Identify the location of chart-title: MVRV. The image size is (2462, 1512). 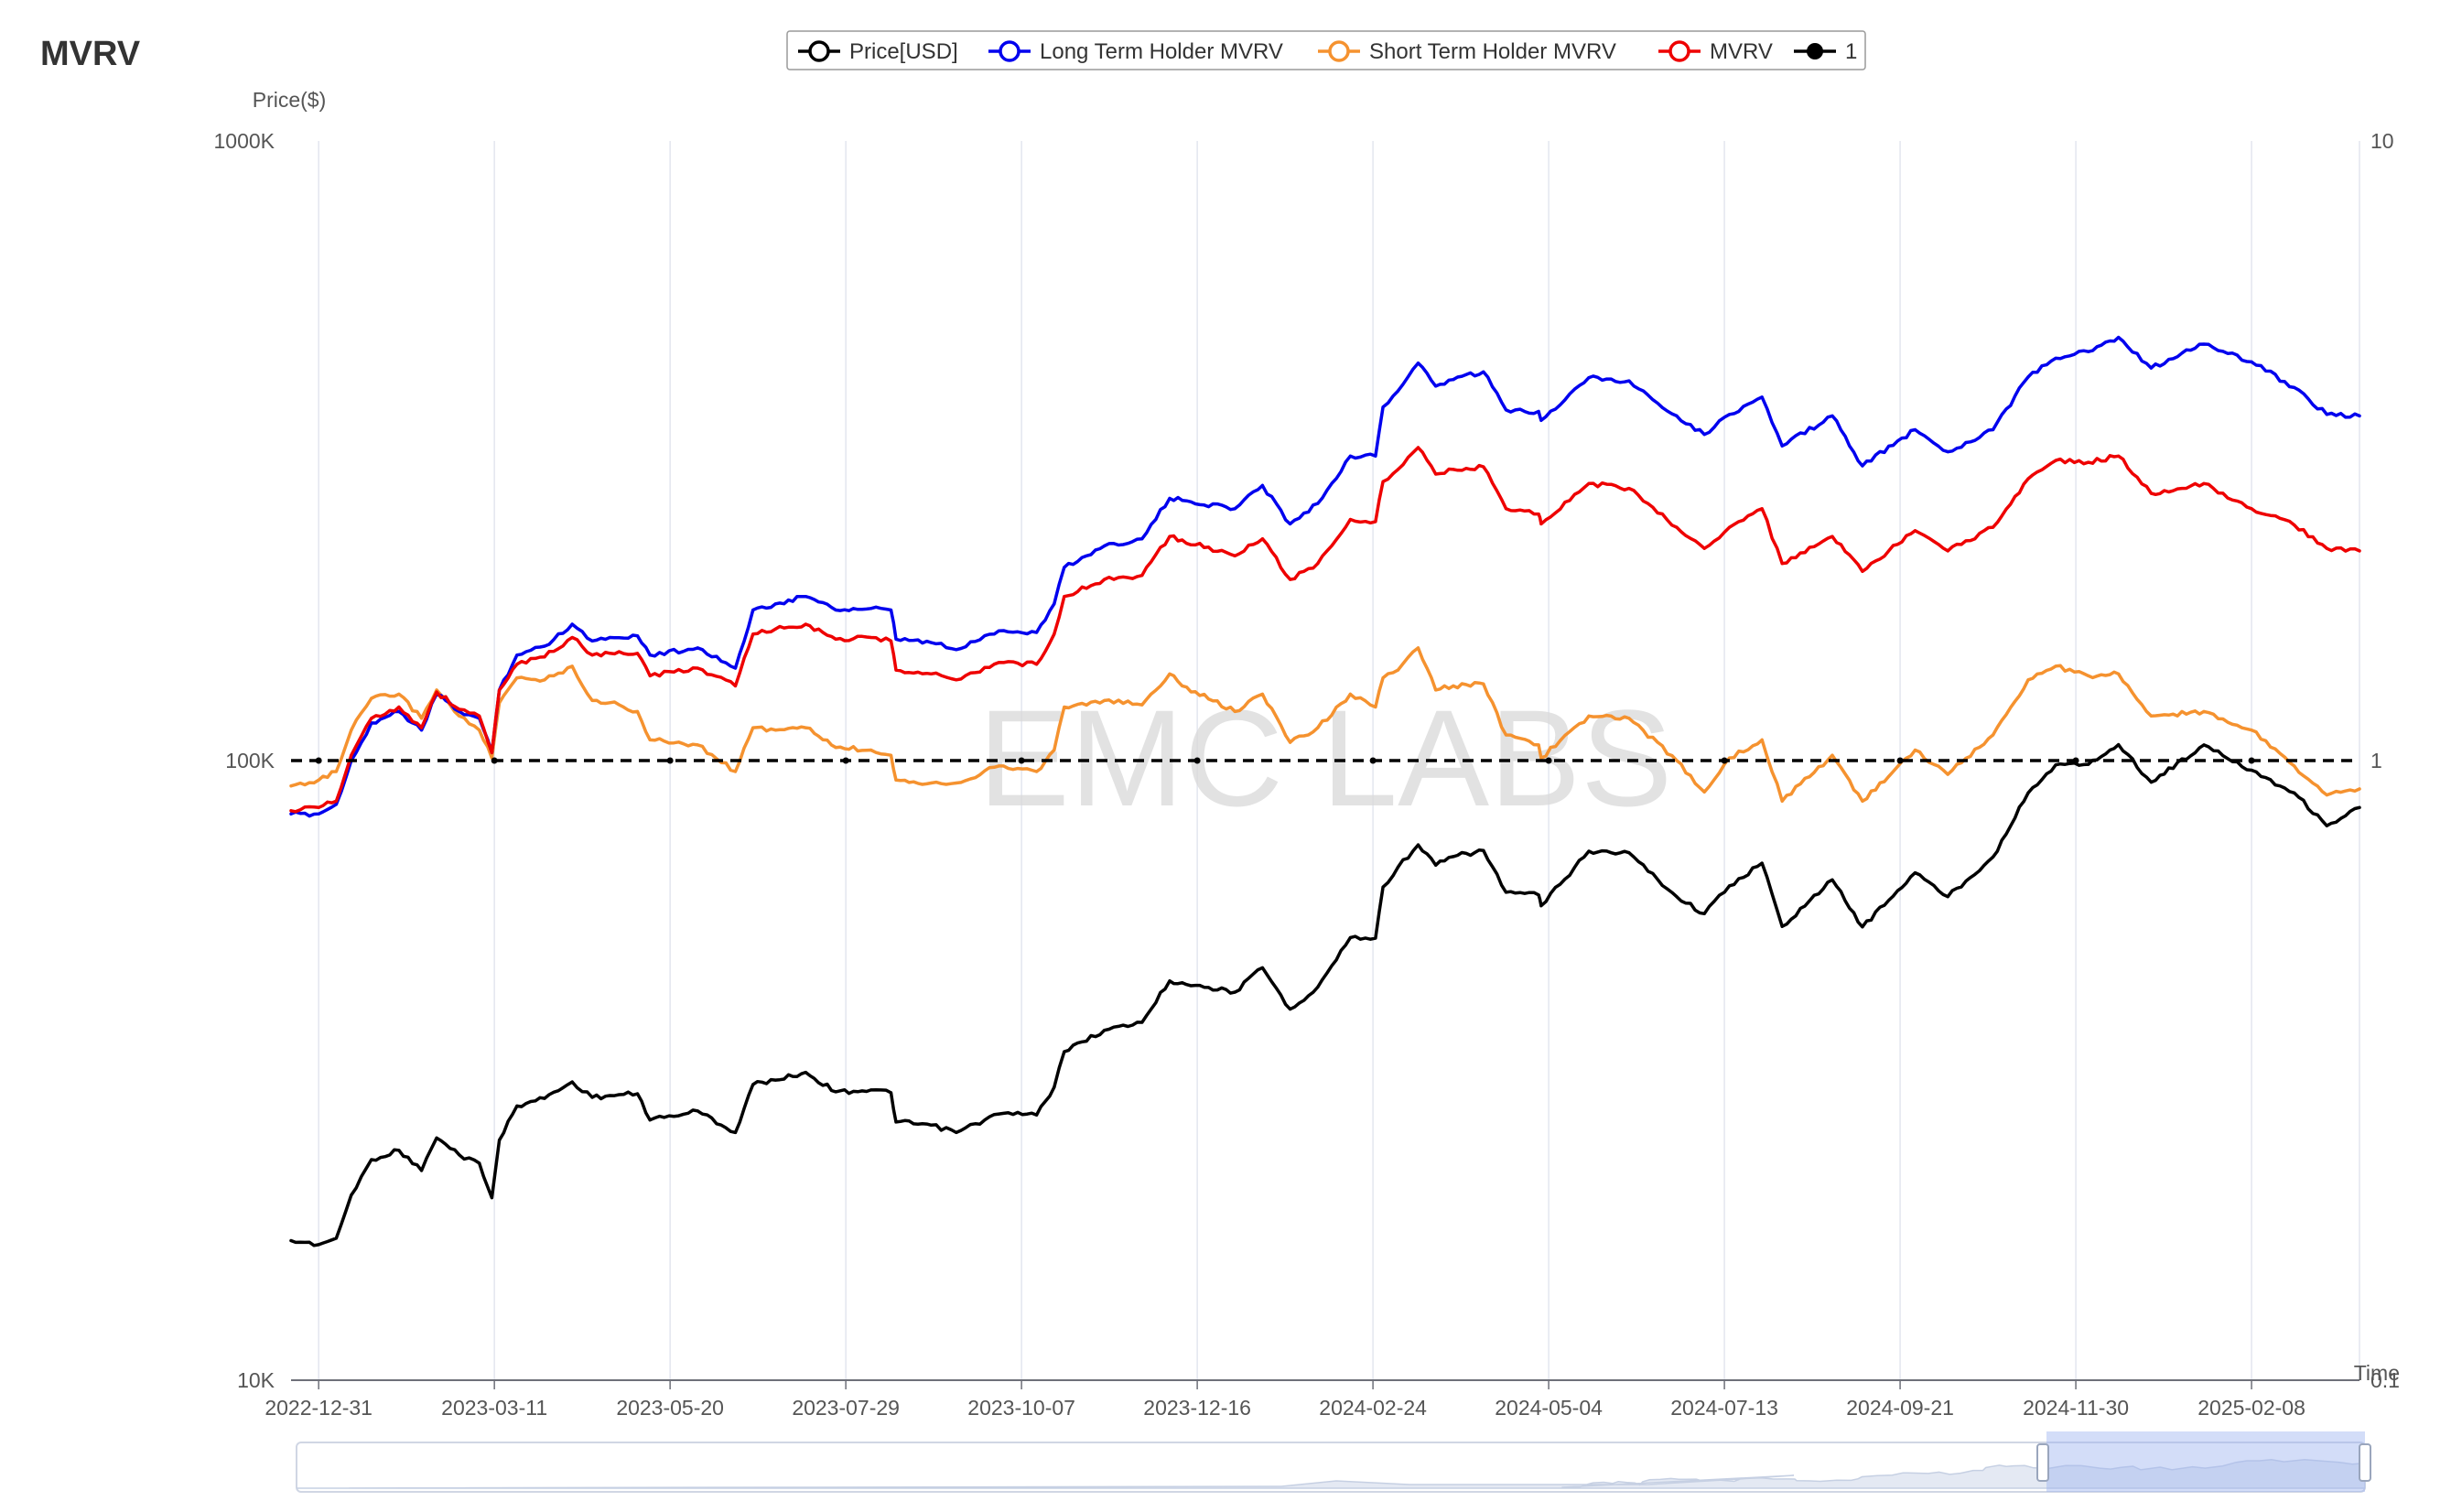
(90, 54).